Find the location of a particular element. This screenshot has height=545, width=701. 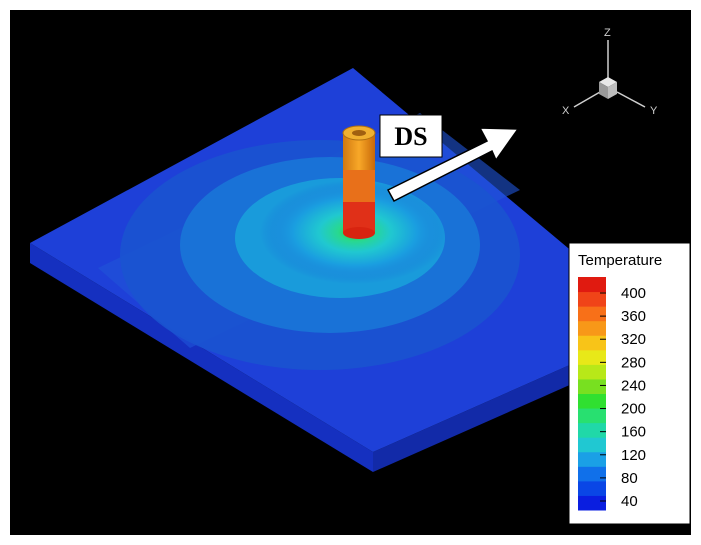

axis-label-z: Z is located at coordinates (607, 33).